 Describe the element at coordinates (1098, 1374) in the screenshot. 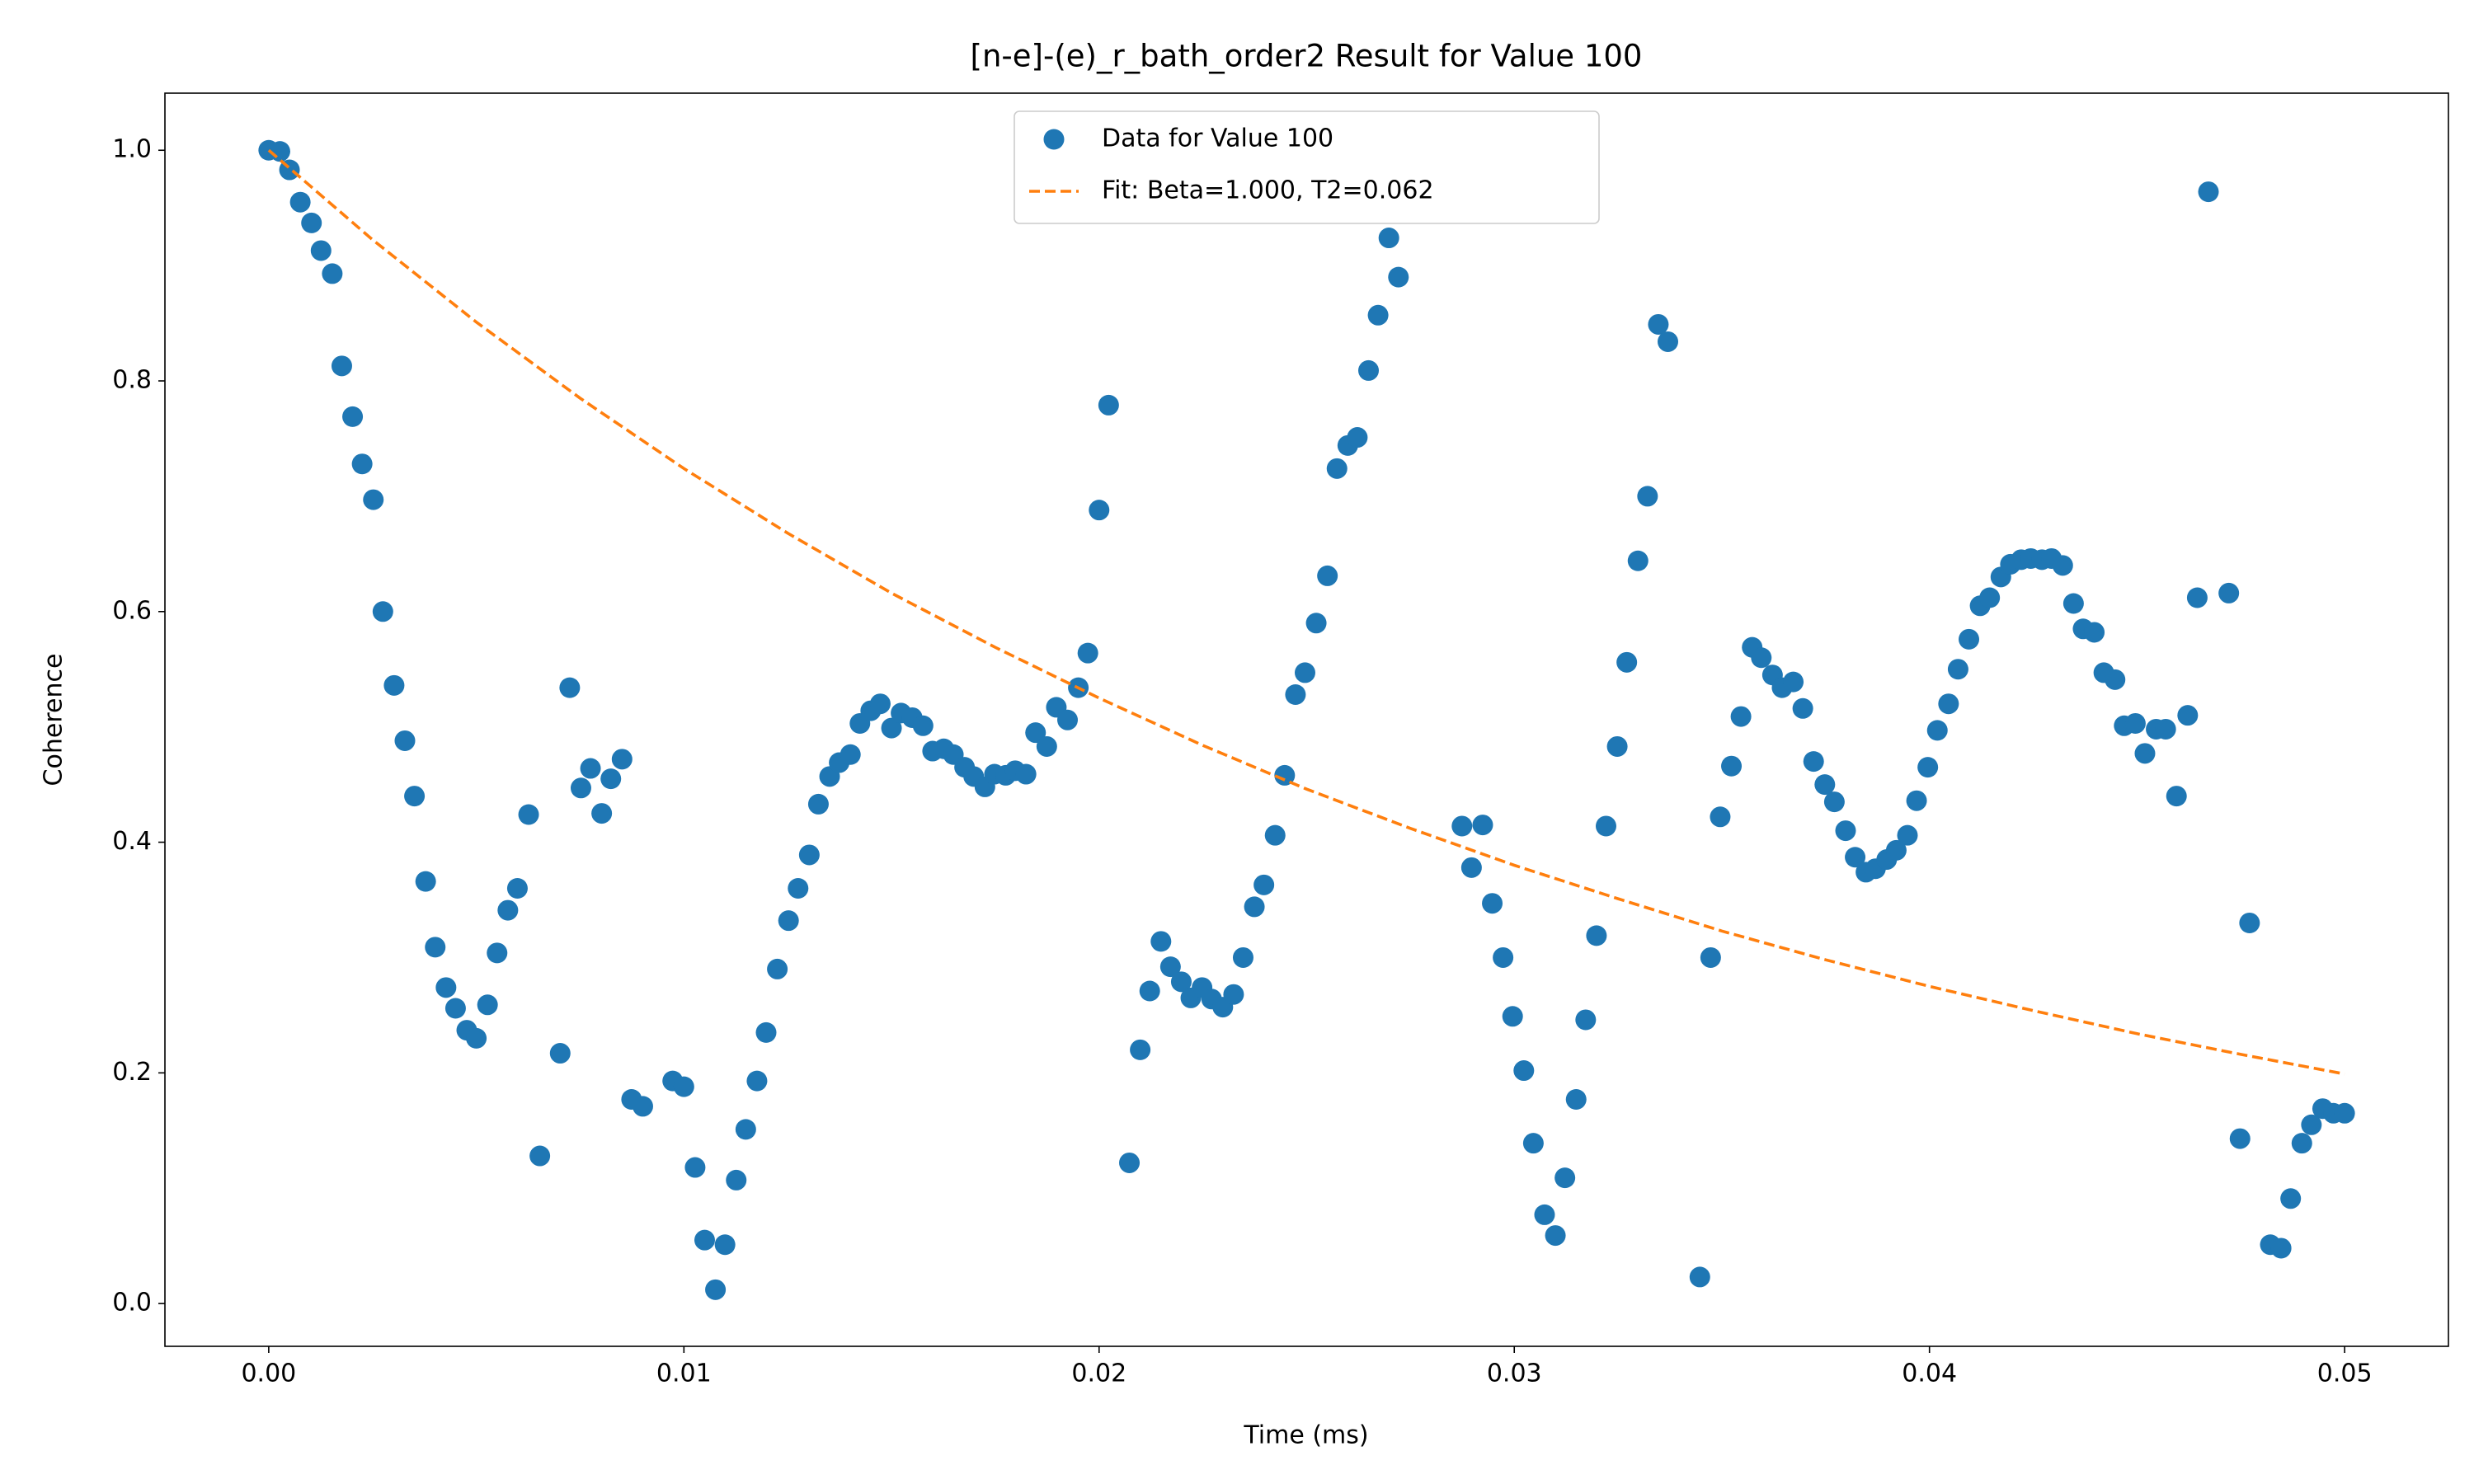

I see `x-tick-label: 0.02` at that location.